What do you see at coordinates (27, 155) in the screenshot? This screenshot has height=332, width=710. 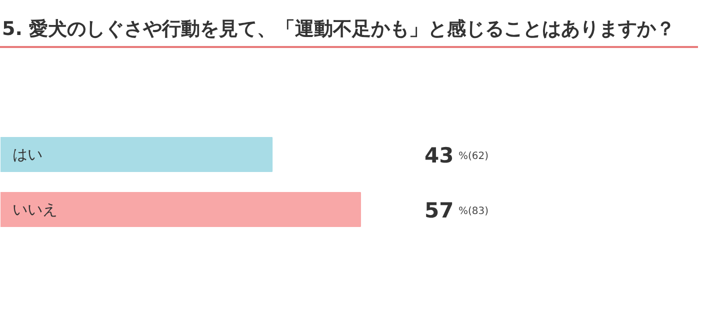 I see `y-tick-label: はい` at bounding box center [27, 155].